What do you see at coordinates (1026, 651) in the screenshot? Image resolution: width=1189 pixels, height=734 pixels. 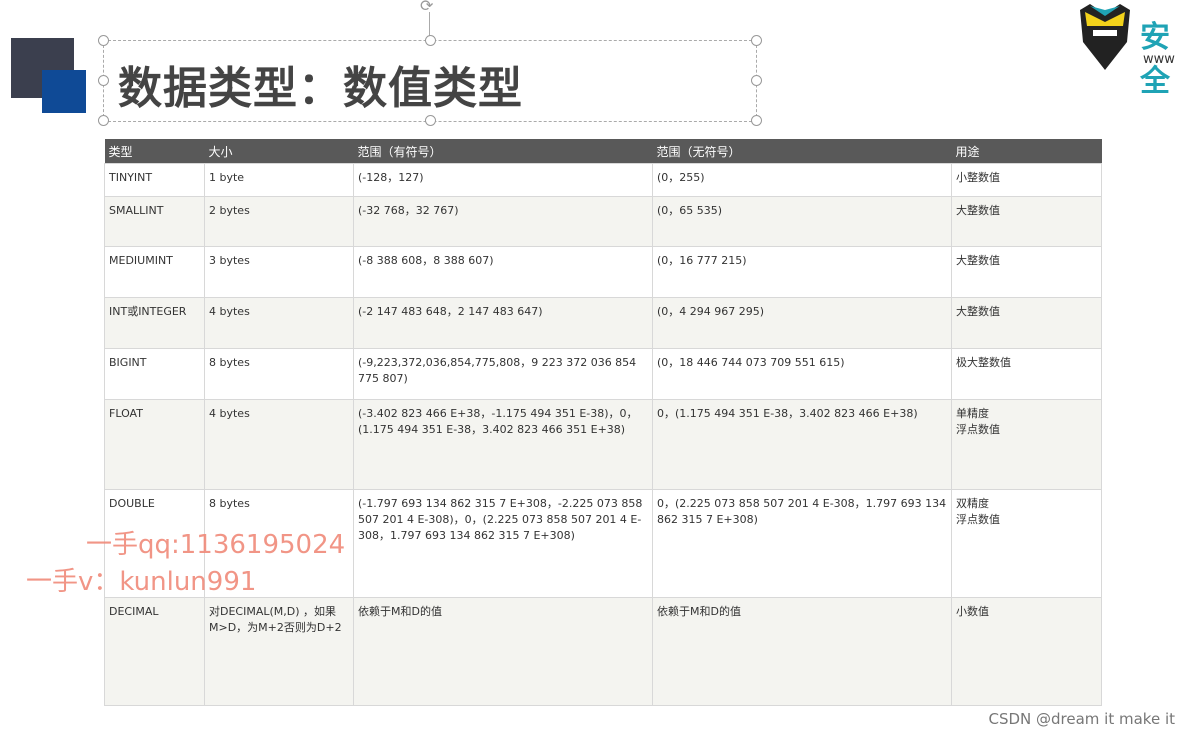 I see `table-cell: 小数值` at bounding box center [1026, 651].